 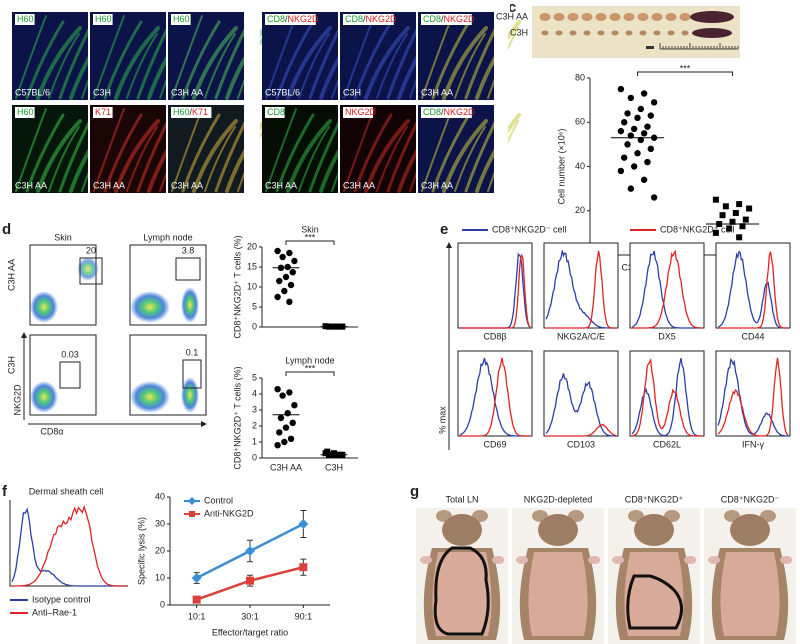 What do you see at coordinates (442, 420) in the screenshot?
I see `y-axis-label: % max` at bounding box center [442, 420].